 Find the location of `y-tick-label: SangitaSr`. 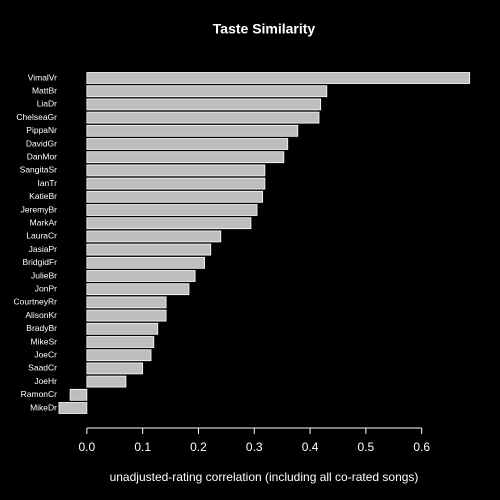

y-tick-label: SangitaSr is located at coordinates (38, 170).